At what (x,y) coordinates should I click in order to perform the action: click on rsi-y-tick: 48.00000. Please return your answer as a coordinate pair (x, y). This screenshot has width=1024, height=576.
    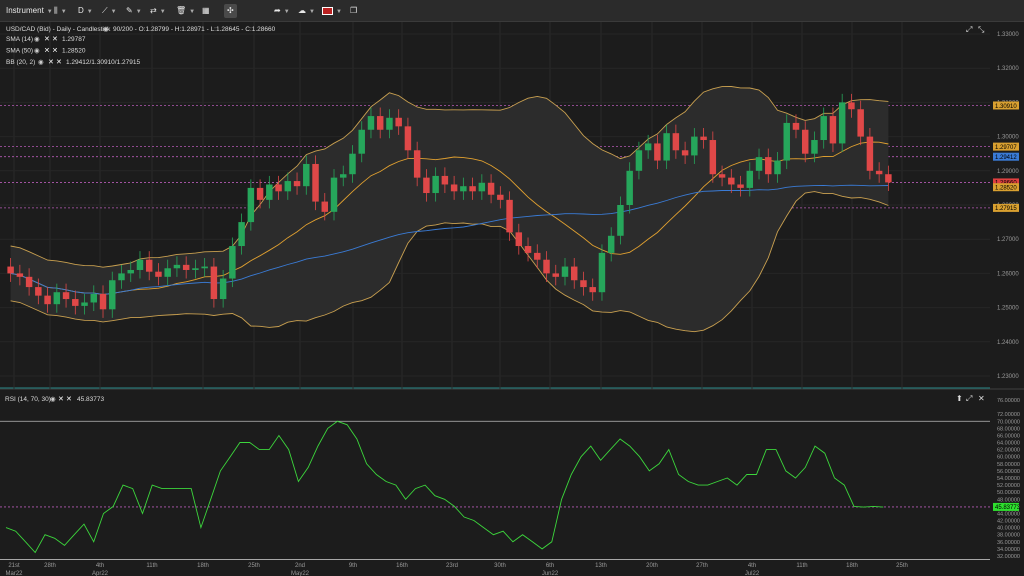
    Looking at the image, I should click on (1008, 500).